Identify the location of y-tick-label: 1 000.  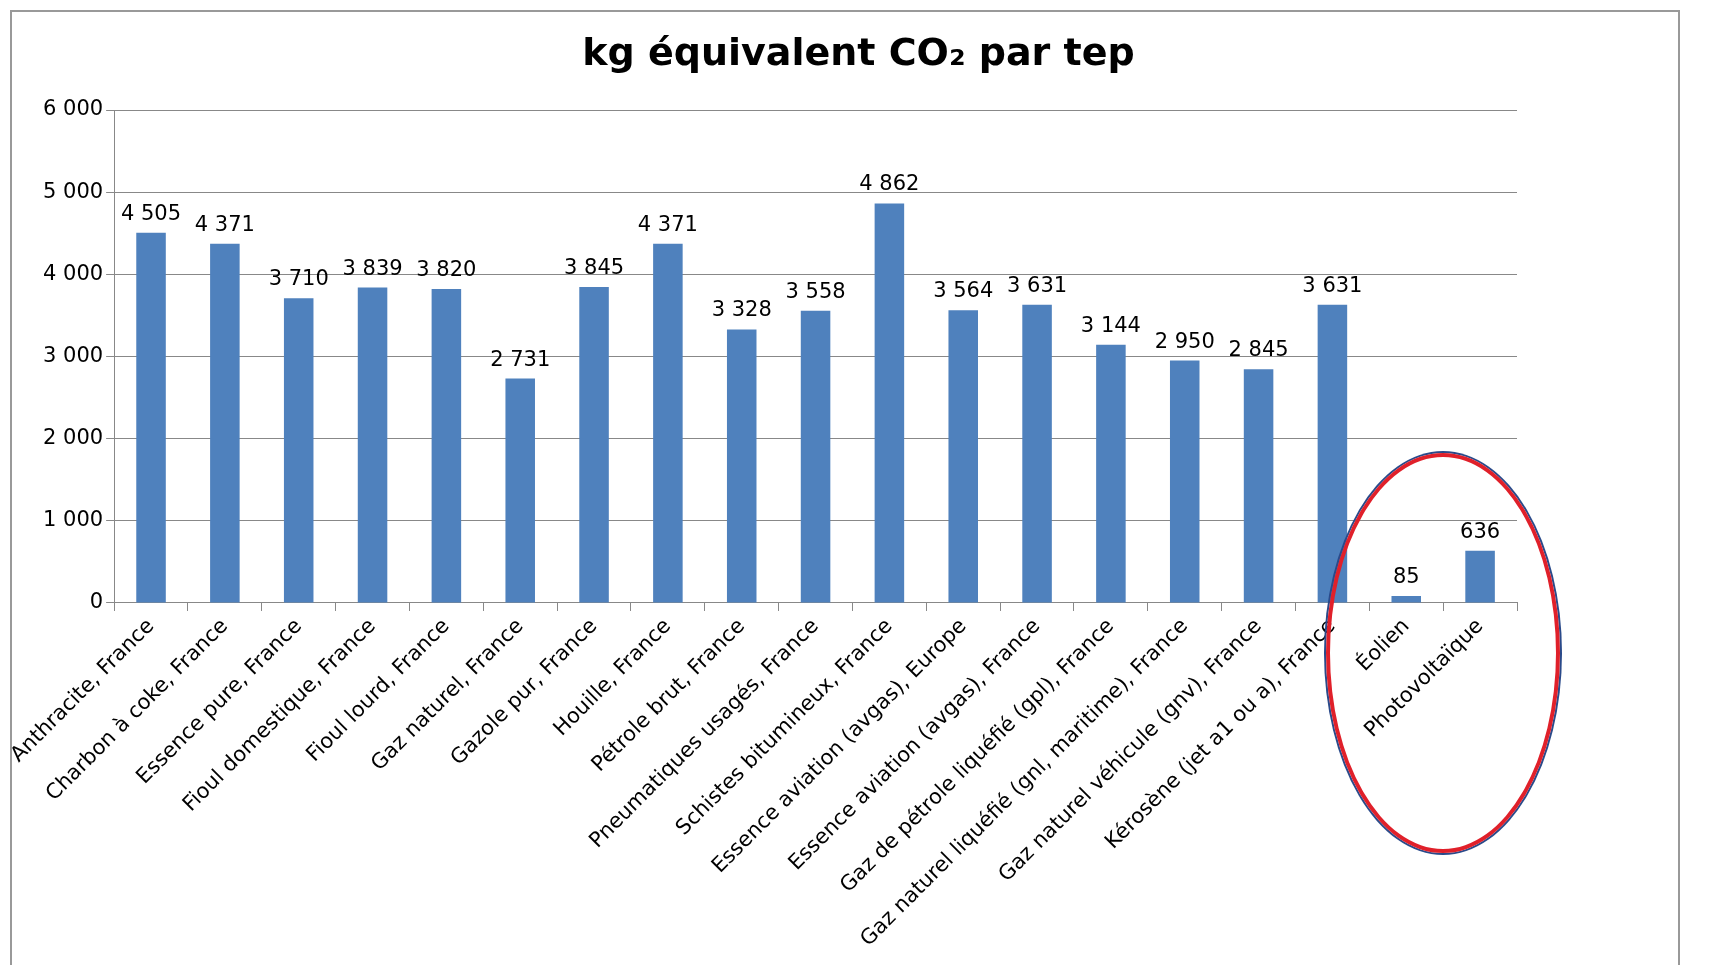
(73, 519).